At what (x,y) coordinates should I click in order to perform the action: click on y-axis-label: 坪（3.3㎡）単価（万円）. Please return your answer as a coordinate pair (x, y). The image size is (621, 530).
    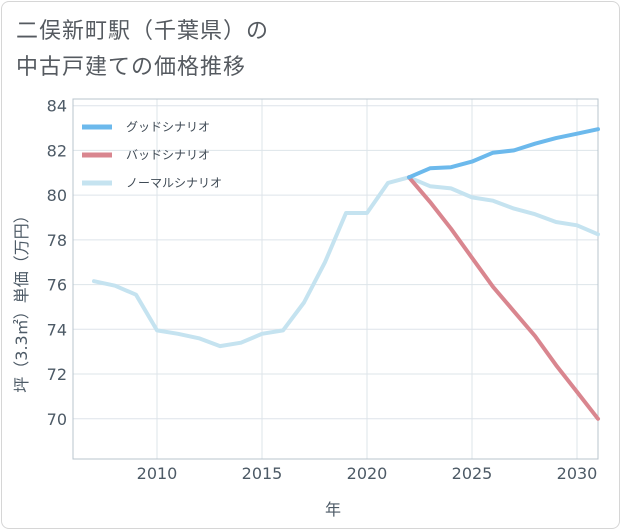
    Looking at the image, I should click on (21, 299).